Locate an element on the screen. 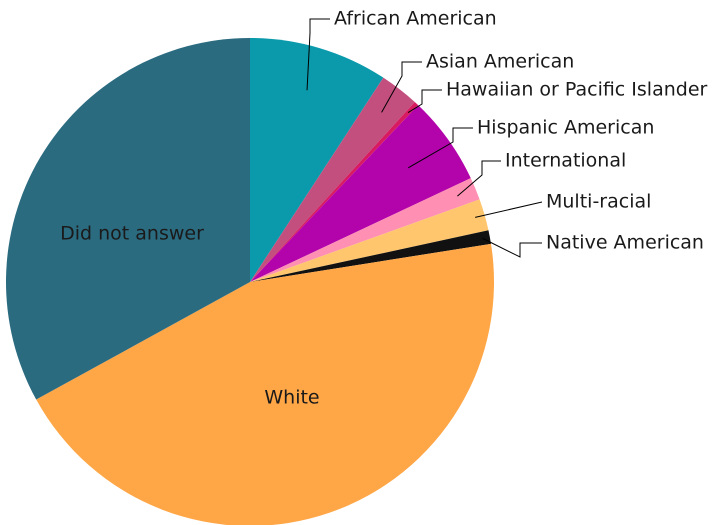 The height and width of the screenshot is (525, 723). pie-slice-african-american is located at coordinates (317, 160).